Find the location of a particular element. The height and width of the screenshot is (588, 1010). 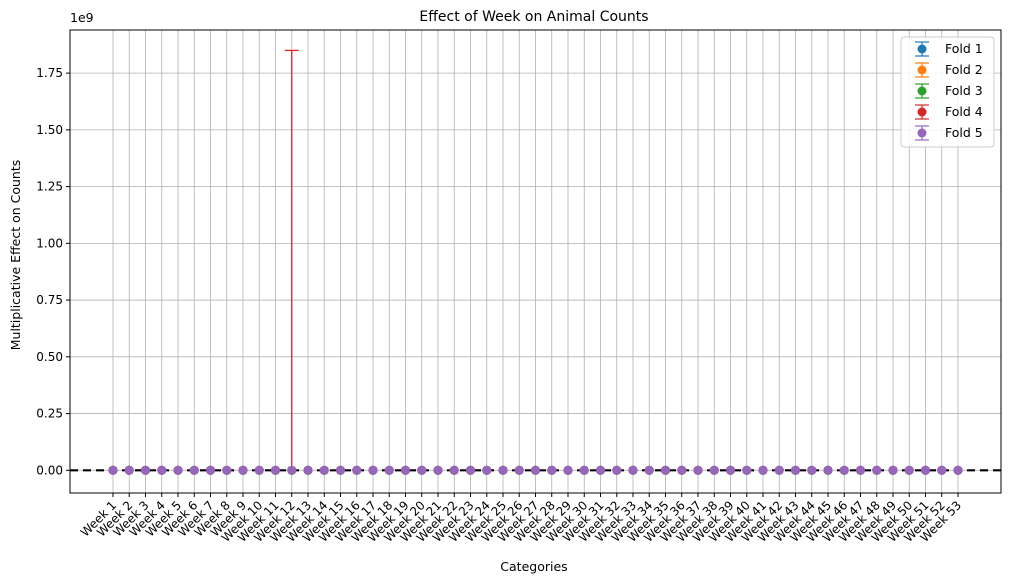

x-axis-label: Categories is located at coordinates (533, 566).